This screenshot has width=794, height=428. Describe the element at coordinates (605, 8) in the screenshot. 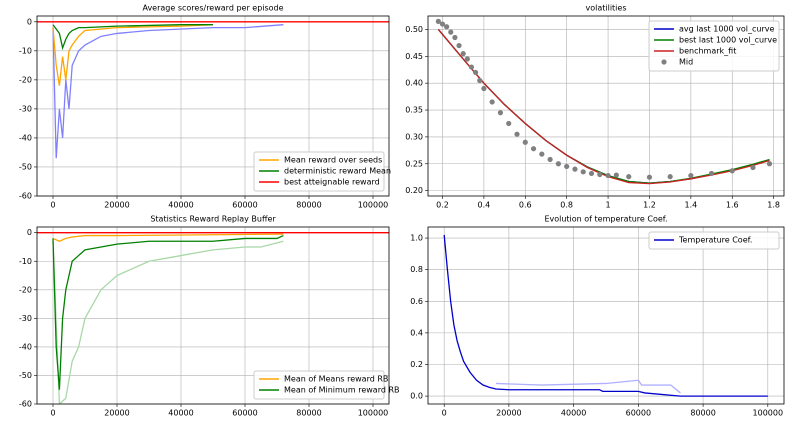

I see `subplot-title: volatilities` at that location.